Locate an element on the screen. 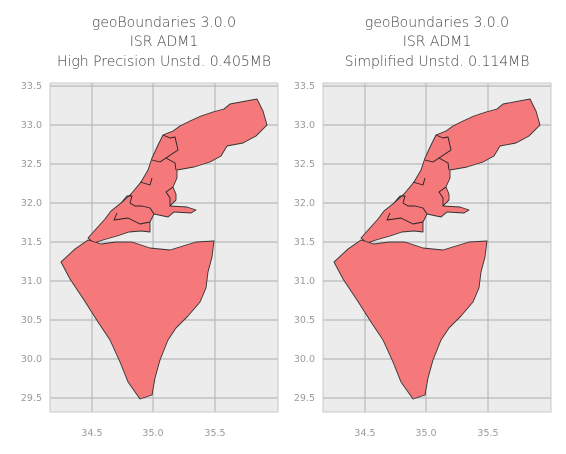  panel-2-x-axis-labels: 34.5 35.0 35.5 is located at coordinates (426, 433).